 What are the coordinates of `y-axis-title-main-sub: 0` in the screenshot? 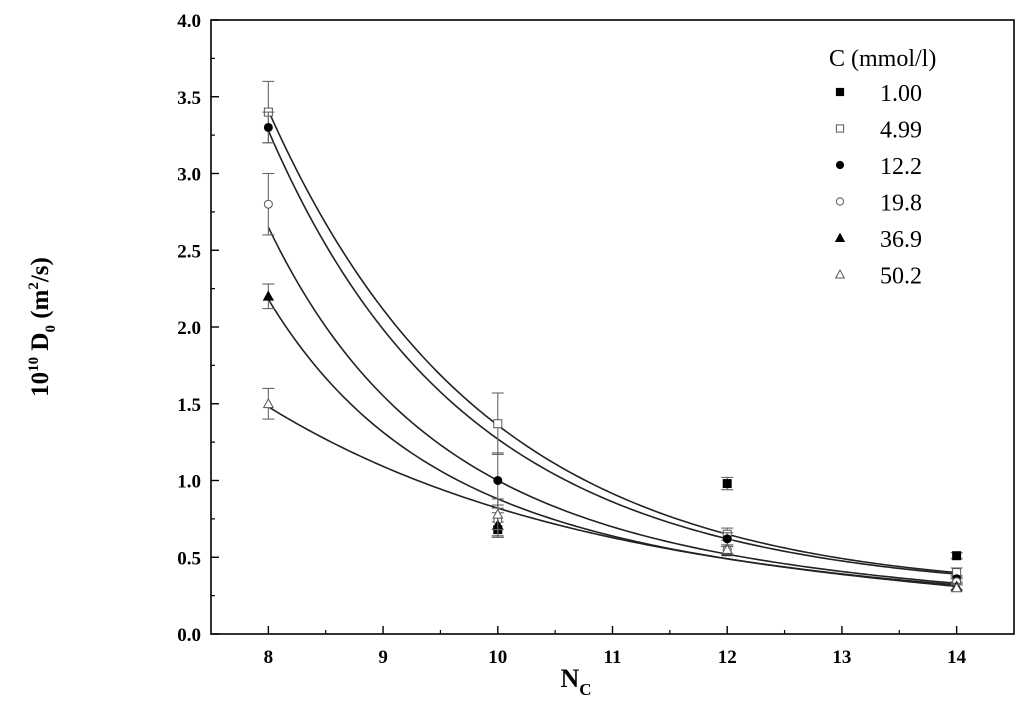 It's located at (51, 329).